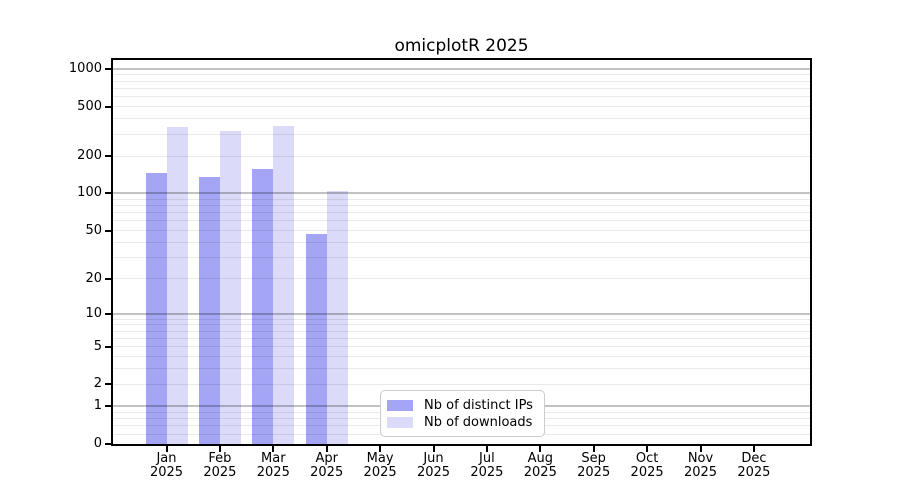 The image size is (900, 500). Describe the element at coordinates (220, 465) in the screenshot. I see `x-tick-label-feb: Feb 2025` at that location.